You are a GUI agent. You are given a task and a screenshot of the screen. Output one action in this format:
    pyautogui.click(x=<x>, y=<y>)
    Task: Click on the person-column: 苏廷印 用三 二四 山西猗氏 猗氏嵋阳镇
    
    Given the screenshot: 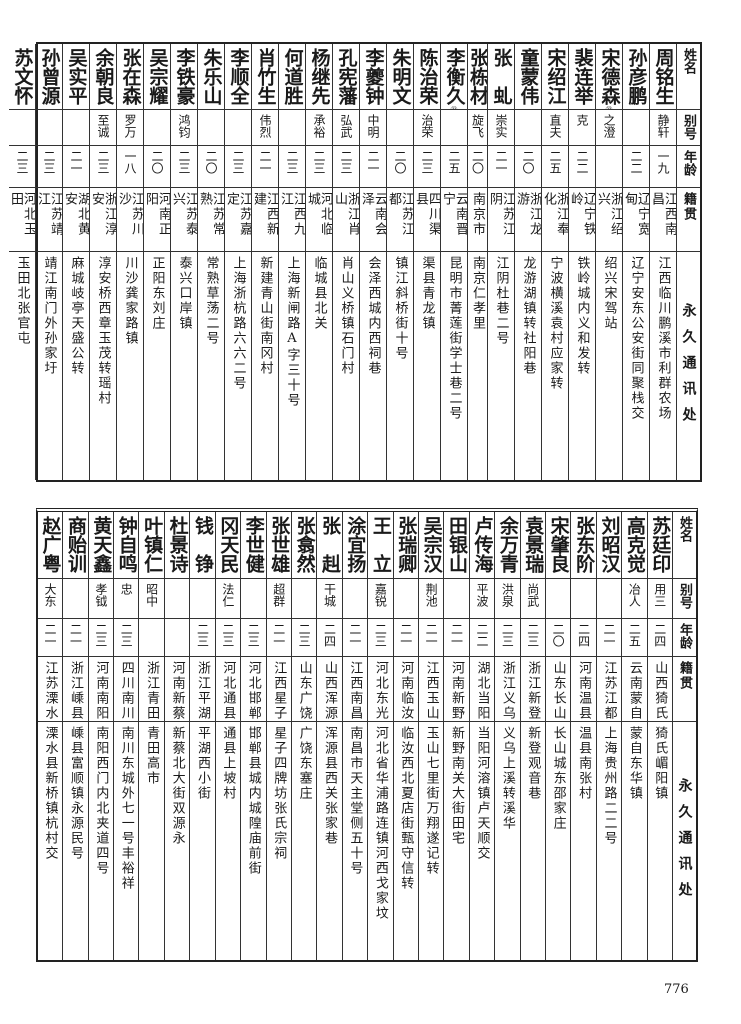 What is the action you would take?
    pyautogui.click(x=659, y=736)
    